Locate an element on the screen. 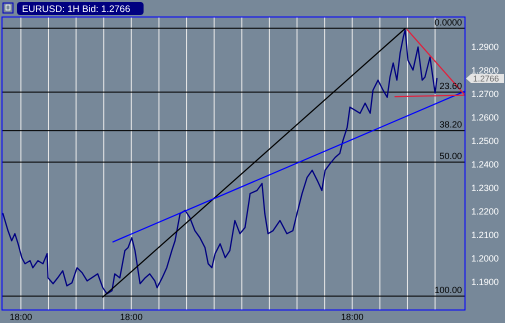  y-tick-label: 1.2100 is located at coordinates (485, 235).